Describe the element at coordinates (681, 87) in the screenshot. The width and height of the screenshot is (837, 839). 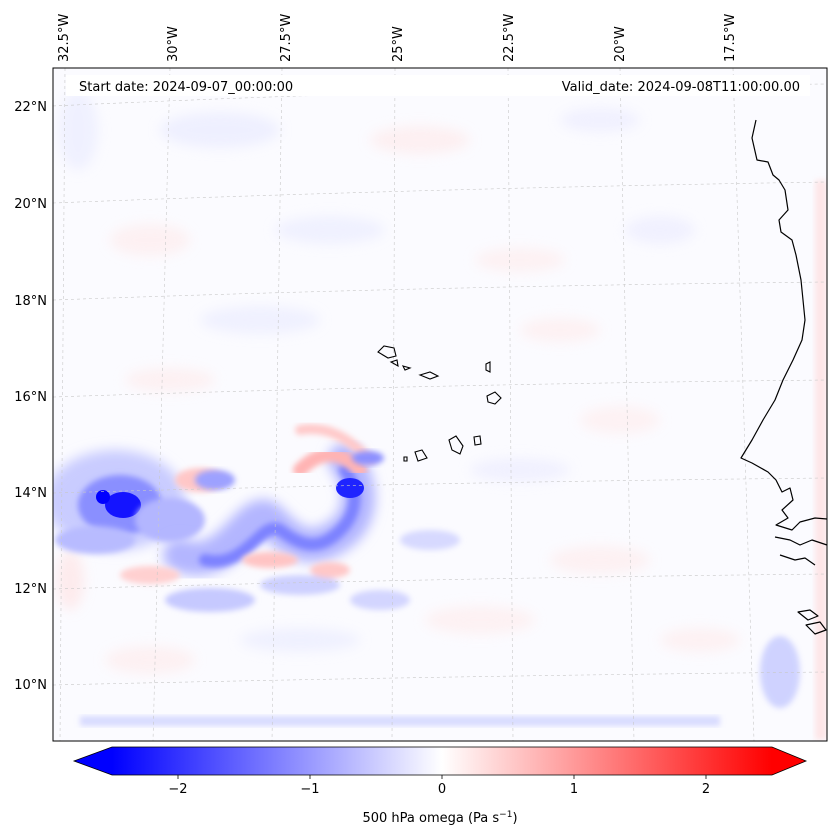
I see `valid-date-label: Valid_date: 2024-09-08T11:00:00.00` at that location.